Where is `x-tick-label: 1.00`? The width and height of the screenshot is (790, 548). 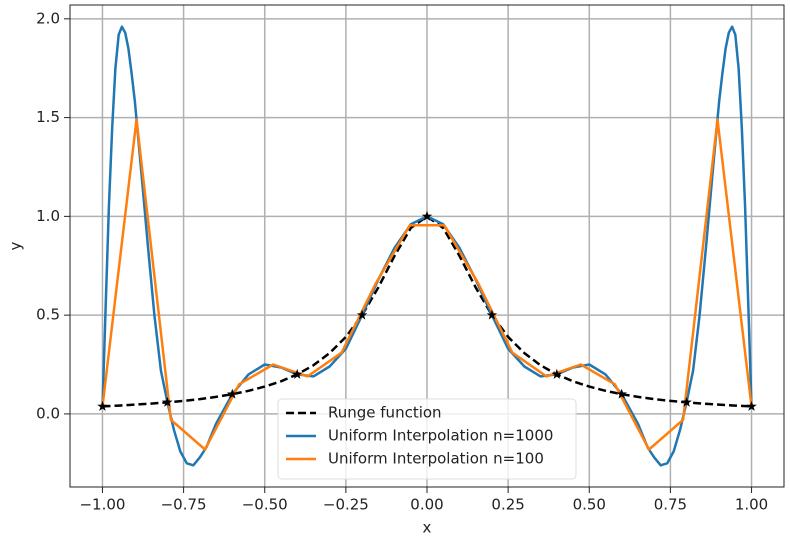
x-tick-label: 1.00 is located at coordinates (751, 505).